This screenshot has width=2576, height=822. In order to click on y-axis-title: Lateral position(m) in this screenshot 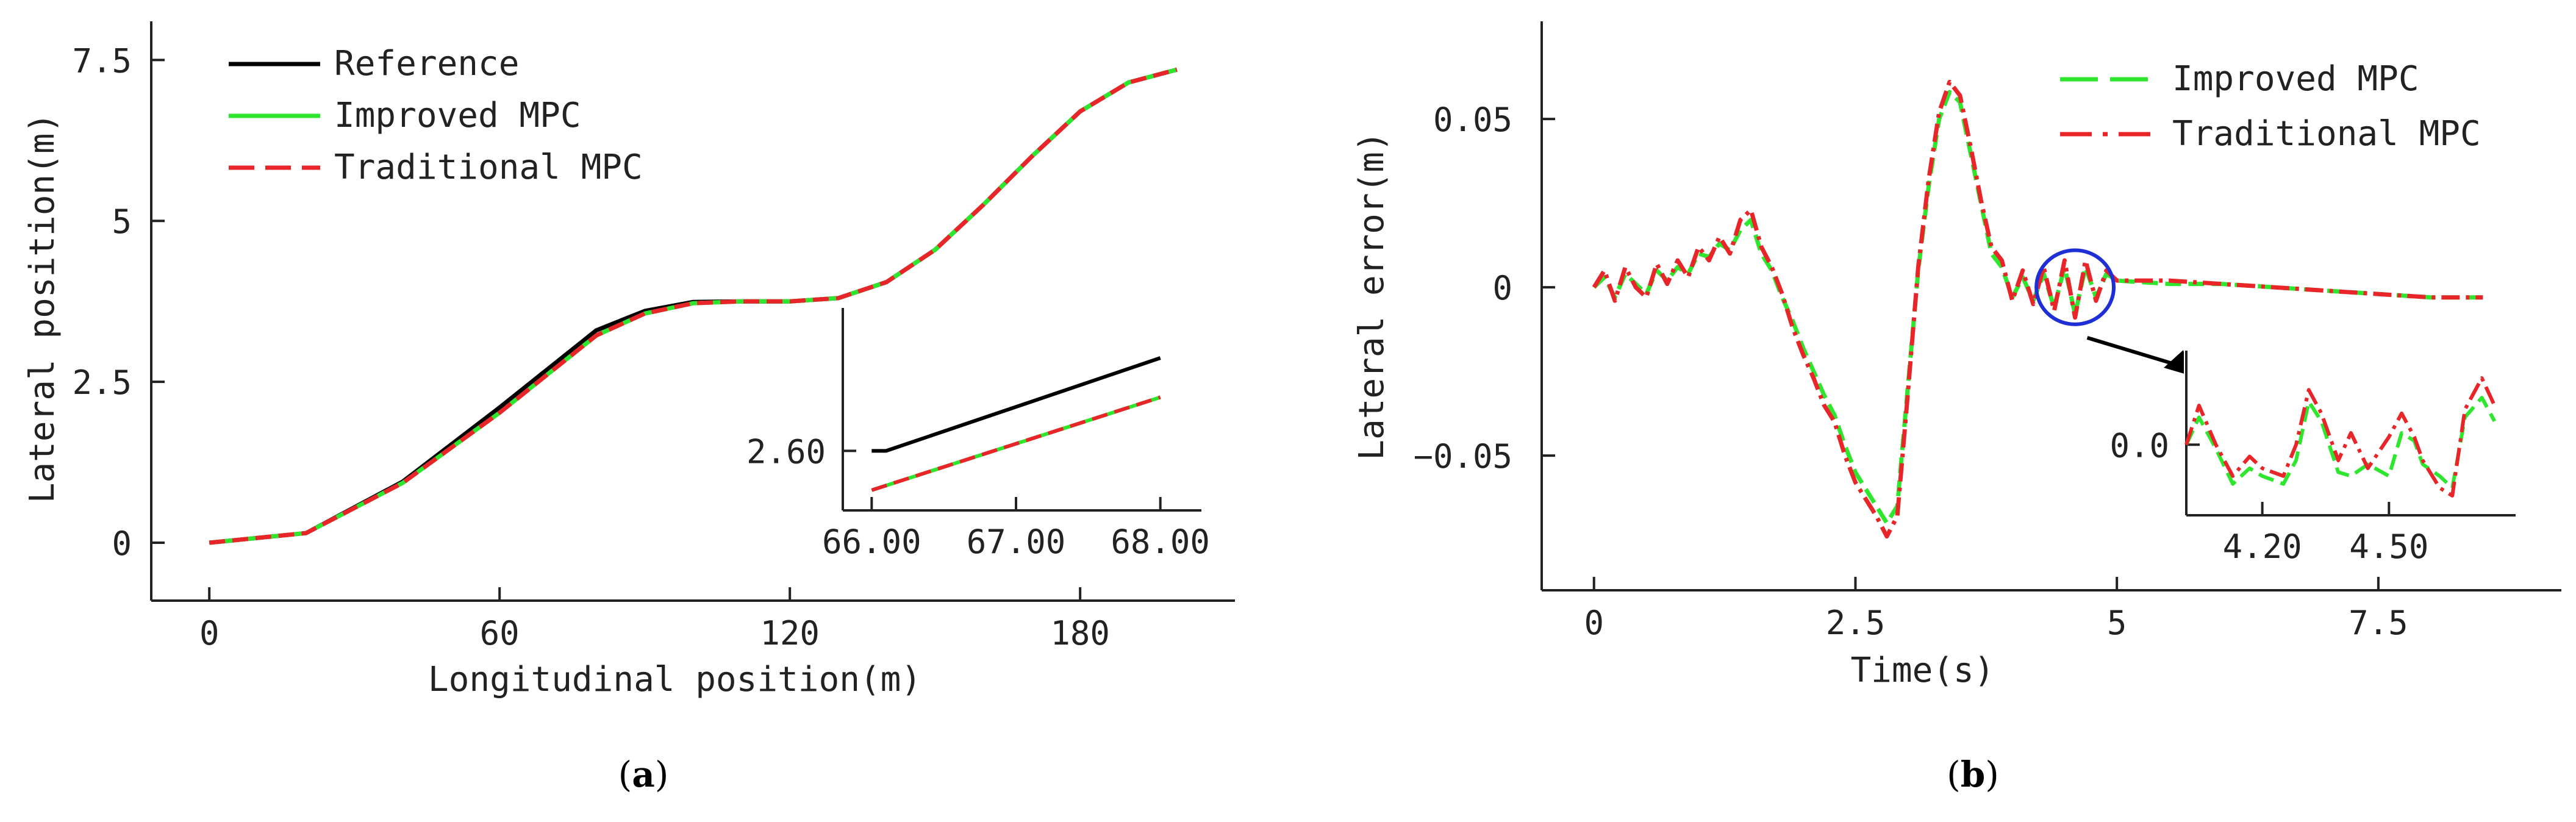, I will do `click(42, 308)`.